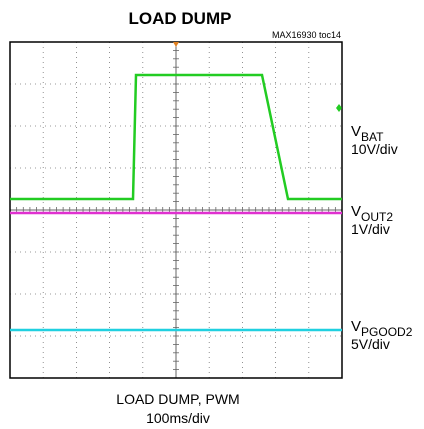  I want to click on channel-name: VBAT, so click(367, 133).